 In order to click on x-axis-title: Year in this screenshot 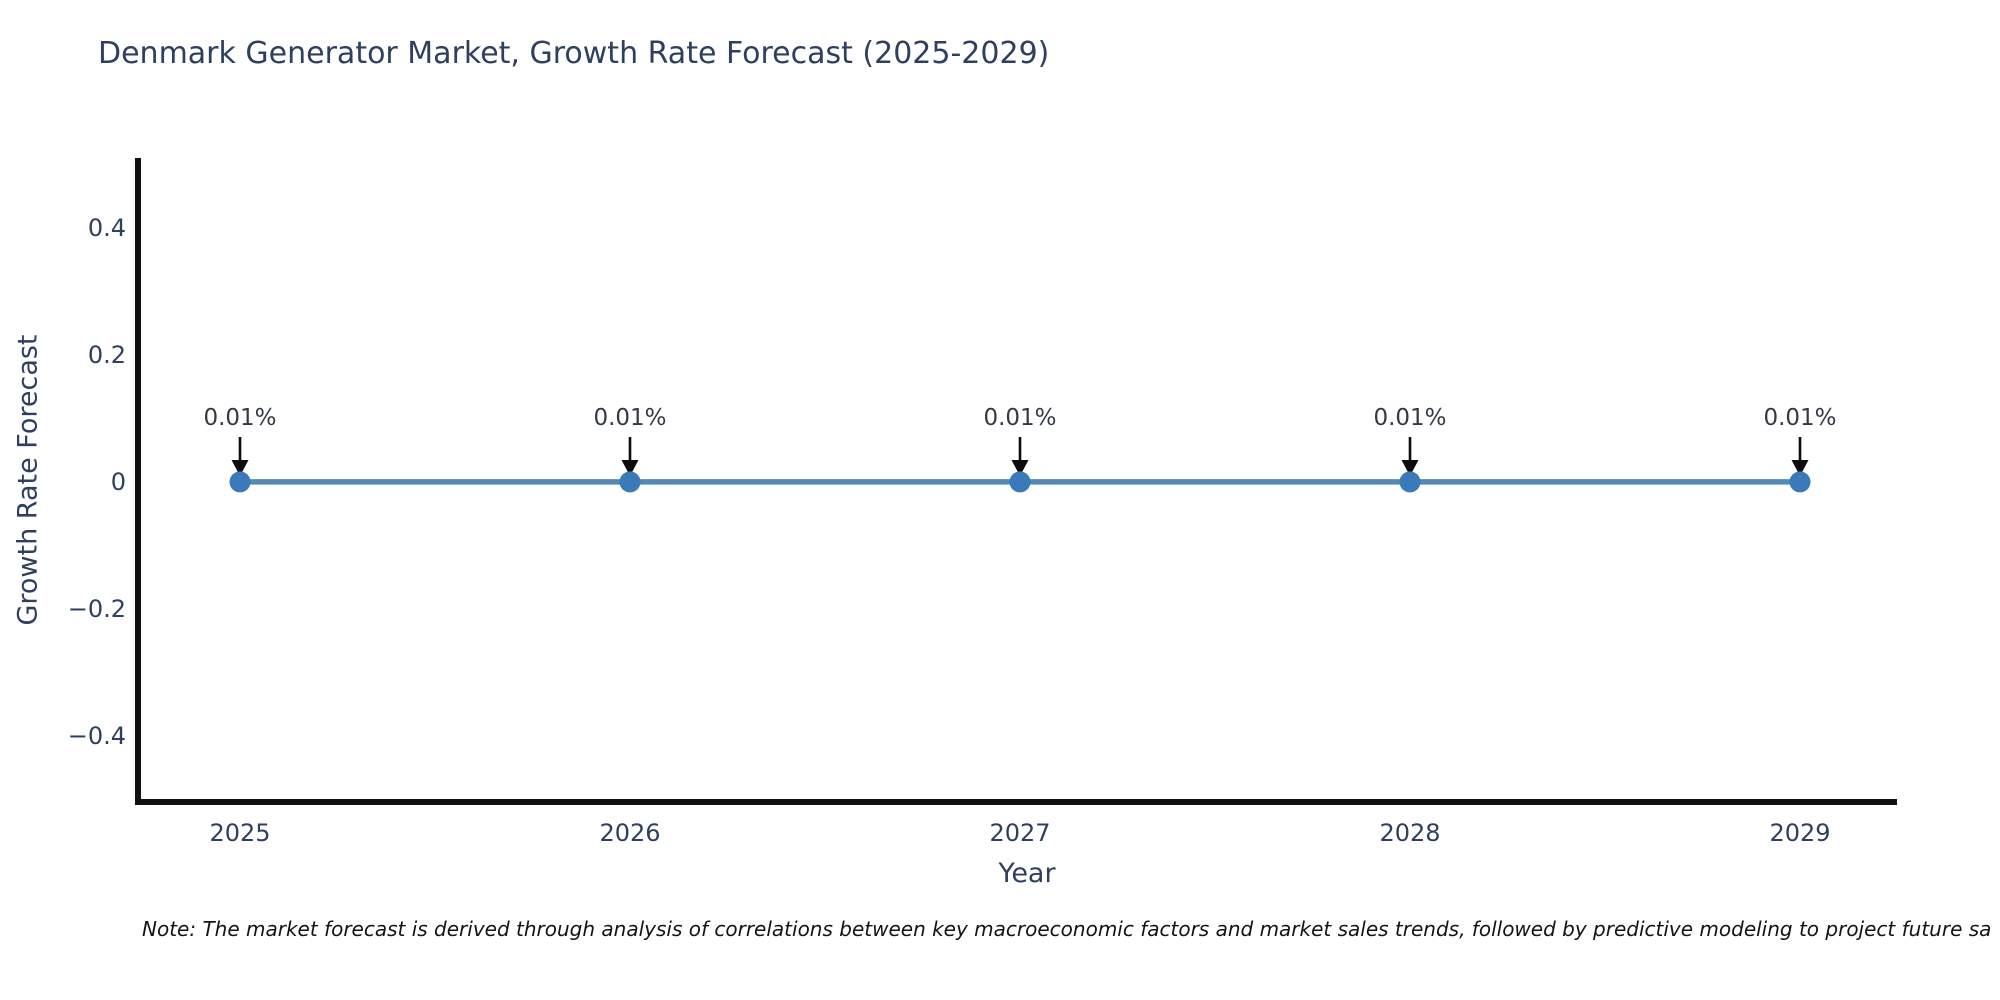, I will do `click(1027, 873)`.